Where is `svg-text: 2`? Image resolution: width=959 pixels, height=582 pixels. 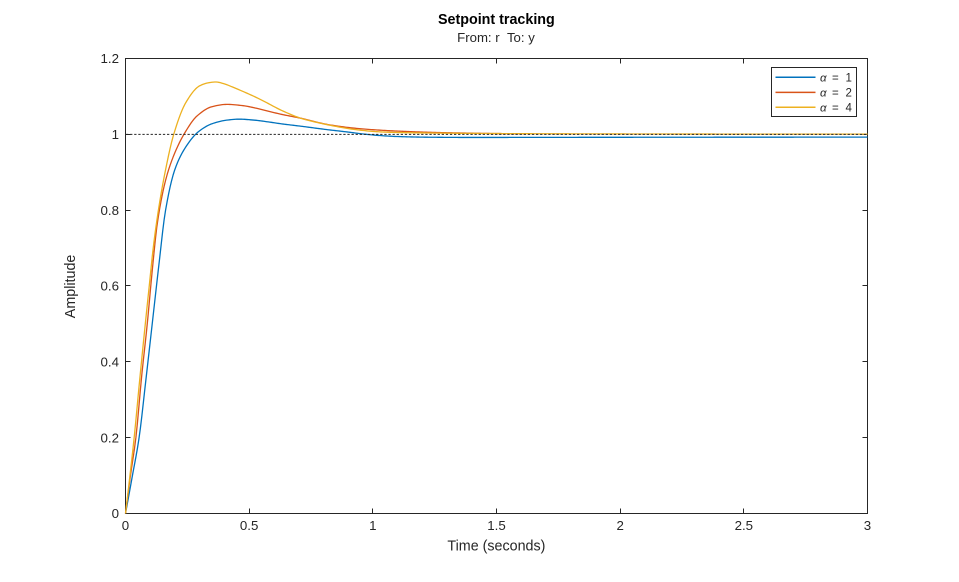 svg-text: 2 is located at coordinates (619, 525).